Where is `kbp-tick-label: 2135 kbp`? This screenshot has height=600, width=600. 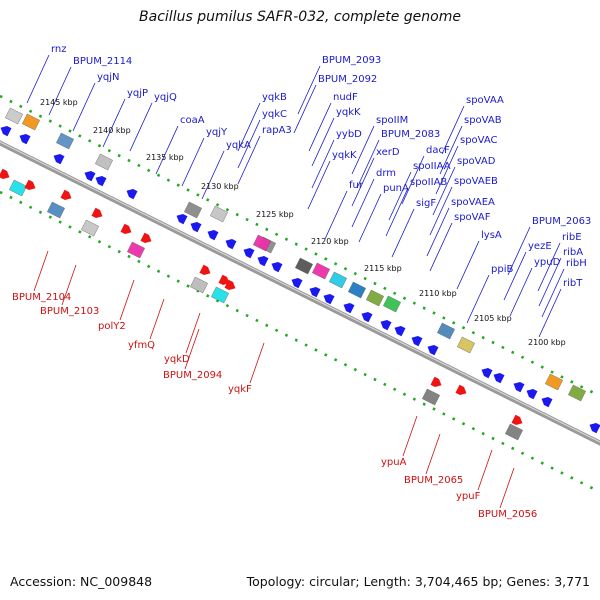
kbp-tick-label: 2135 kbp is located at coordinates (165, 157).